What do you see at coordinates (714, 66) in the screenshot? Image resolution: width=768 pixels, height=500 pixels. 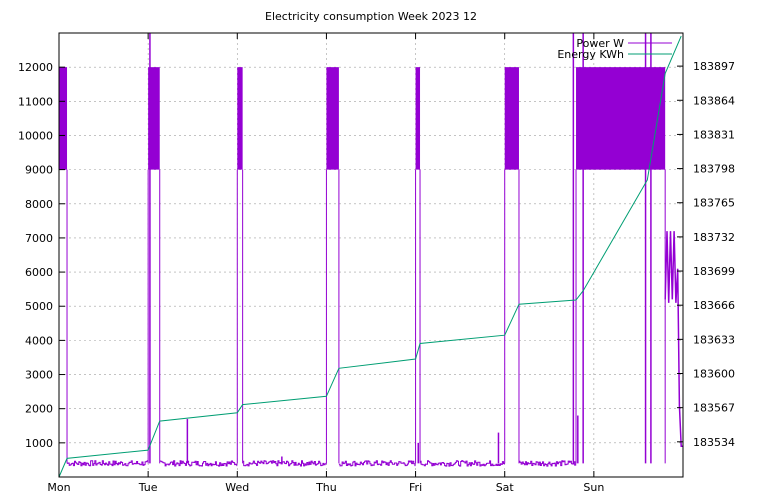 I see `right-tick-label: 183897` at bounding box center [714, 66].